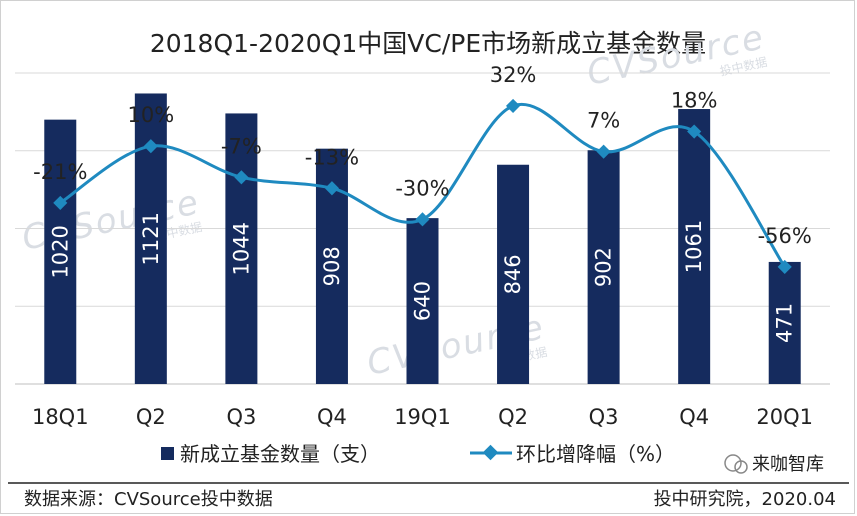  What do you see at coordinates (694, 101) in the screenshot?
I see `growth-label: 18%` at bounding box center [694, 101].